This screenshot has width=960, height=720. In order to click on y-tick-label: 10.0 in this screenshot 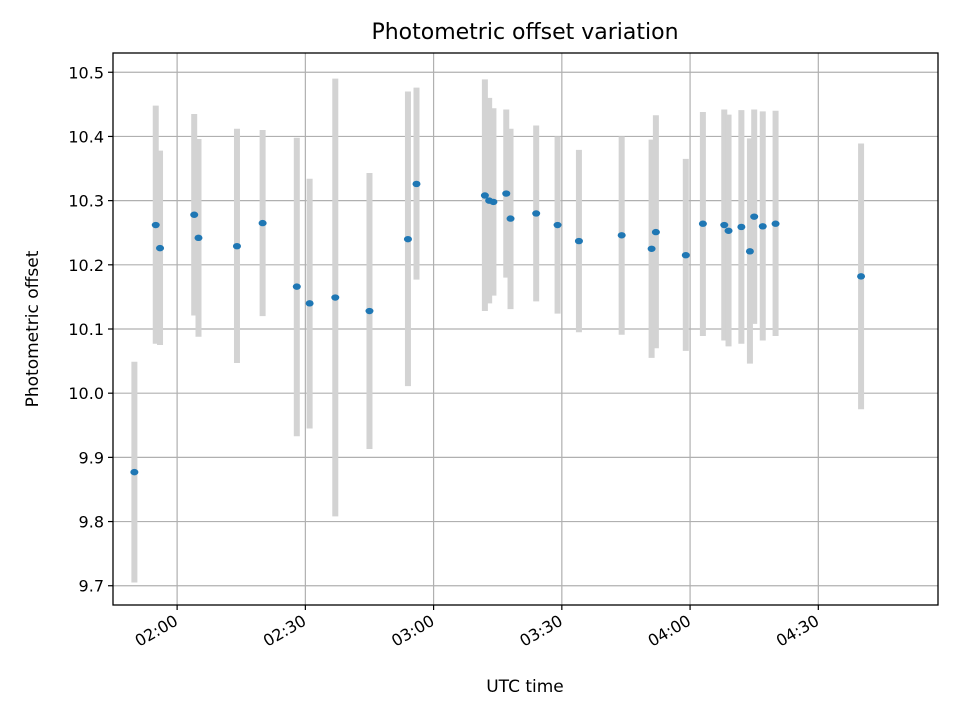, I will do `click(86, 393)`.